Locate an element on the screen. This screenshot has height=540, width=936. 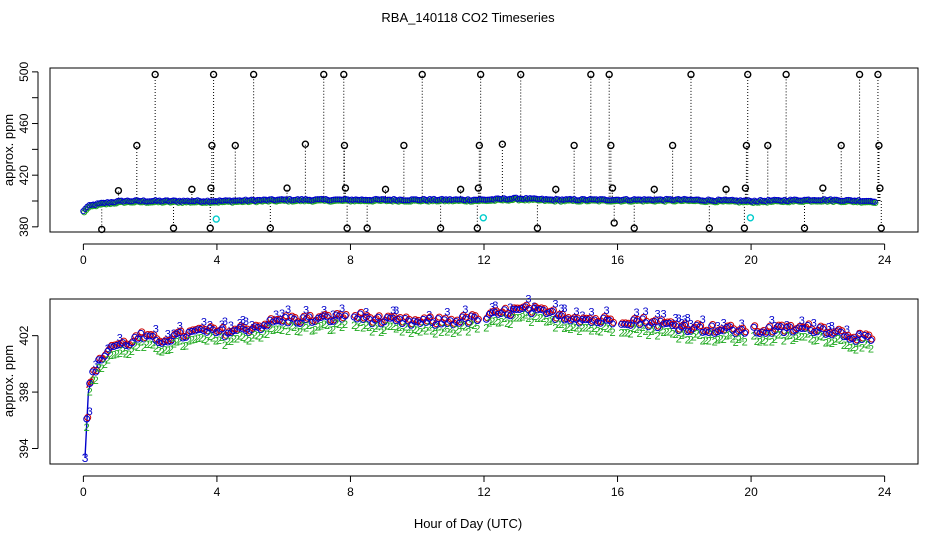
top-x-tick-label: 4 is located at coordinates (217, 260).